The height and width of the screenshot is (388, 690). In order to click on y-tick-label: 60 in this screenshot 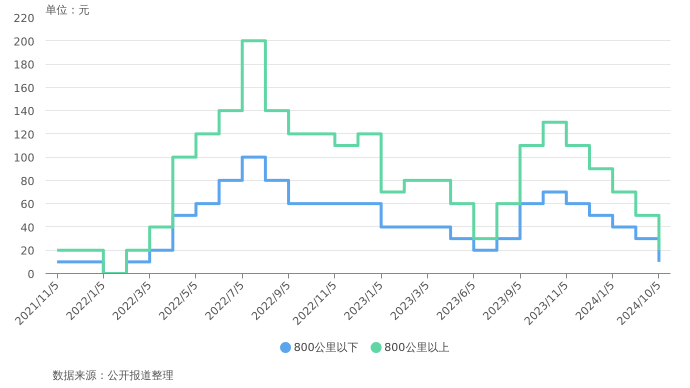, I will do `click(27, 205)`.